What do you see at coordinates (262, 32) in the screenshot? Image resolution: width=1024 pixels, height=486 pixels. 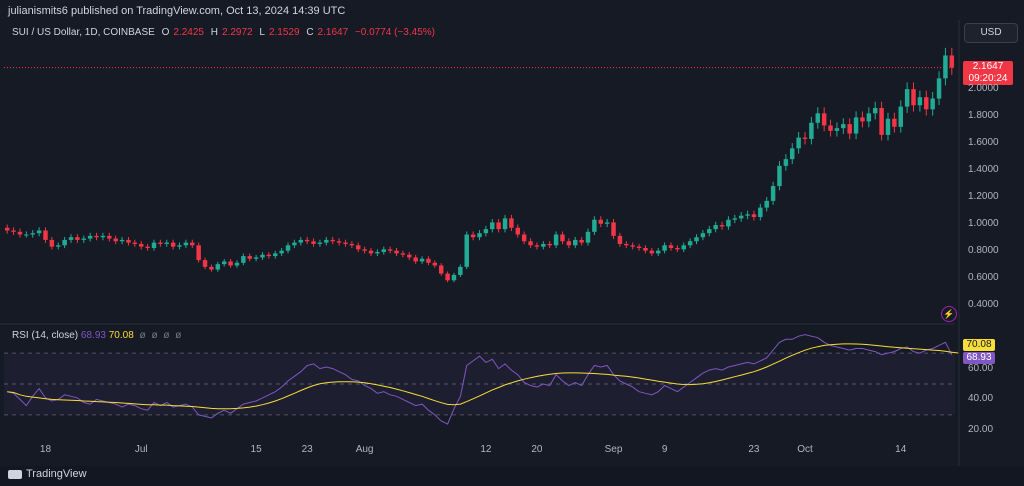 I see `low-label: L` at bounding box center [262, 32].